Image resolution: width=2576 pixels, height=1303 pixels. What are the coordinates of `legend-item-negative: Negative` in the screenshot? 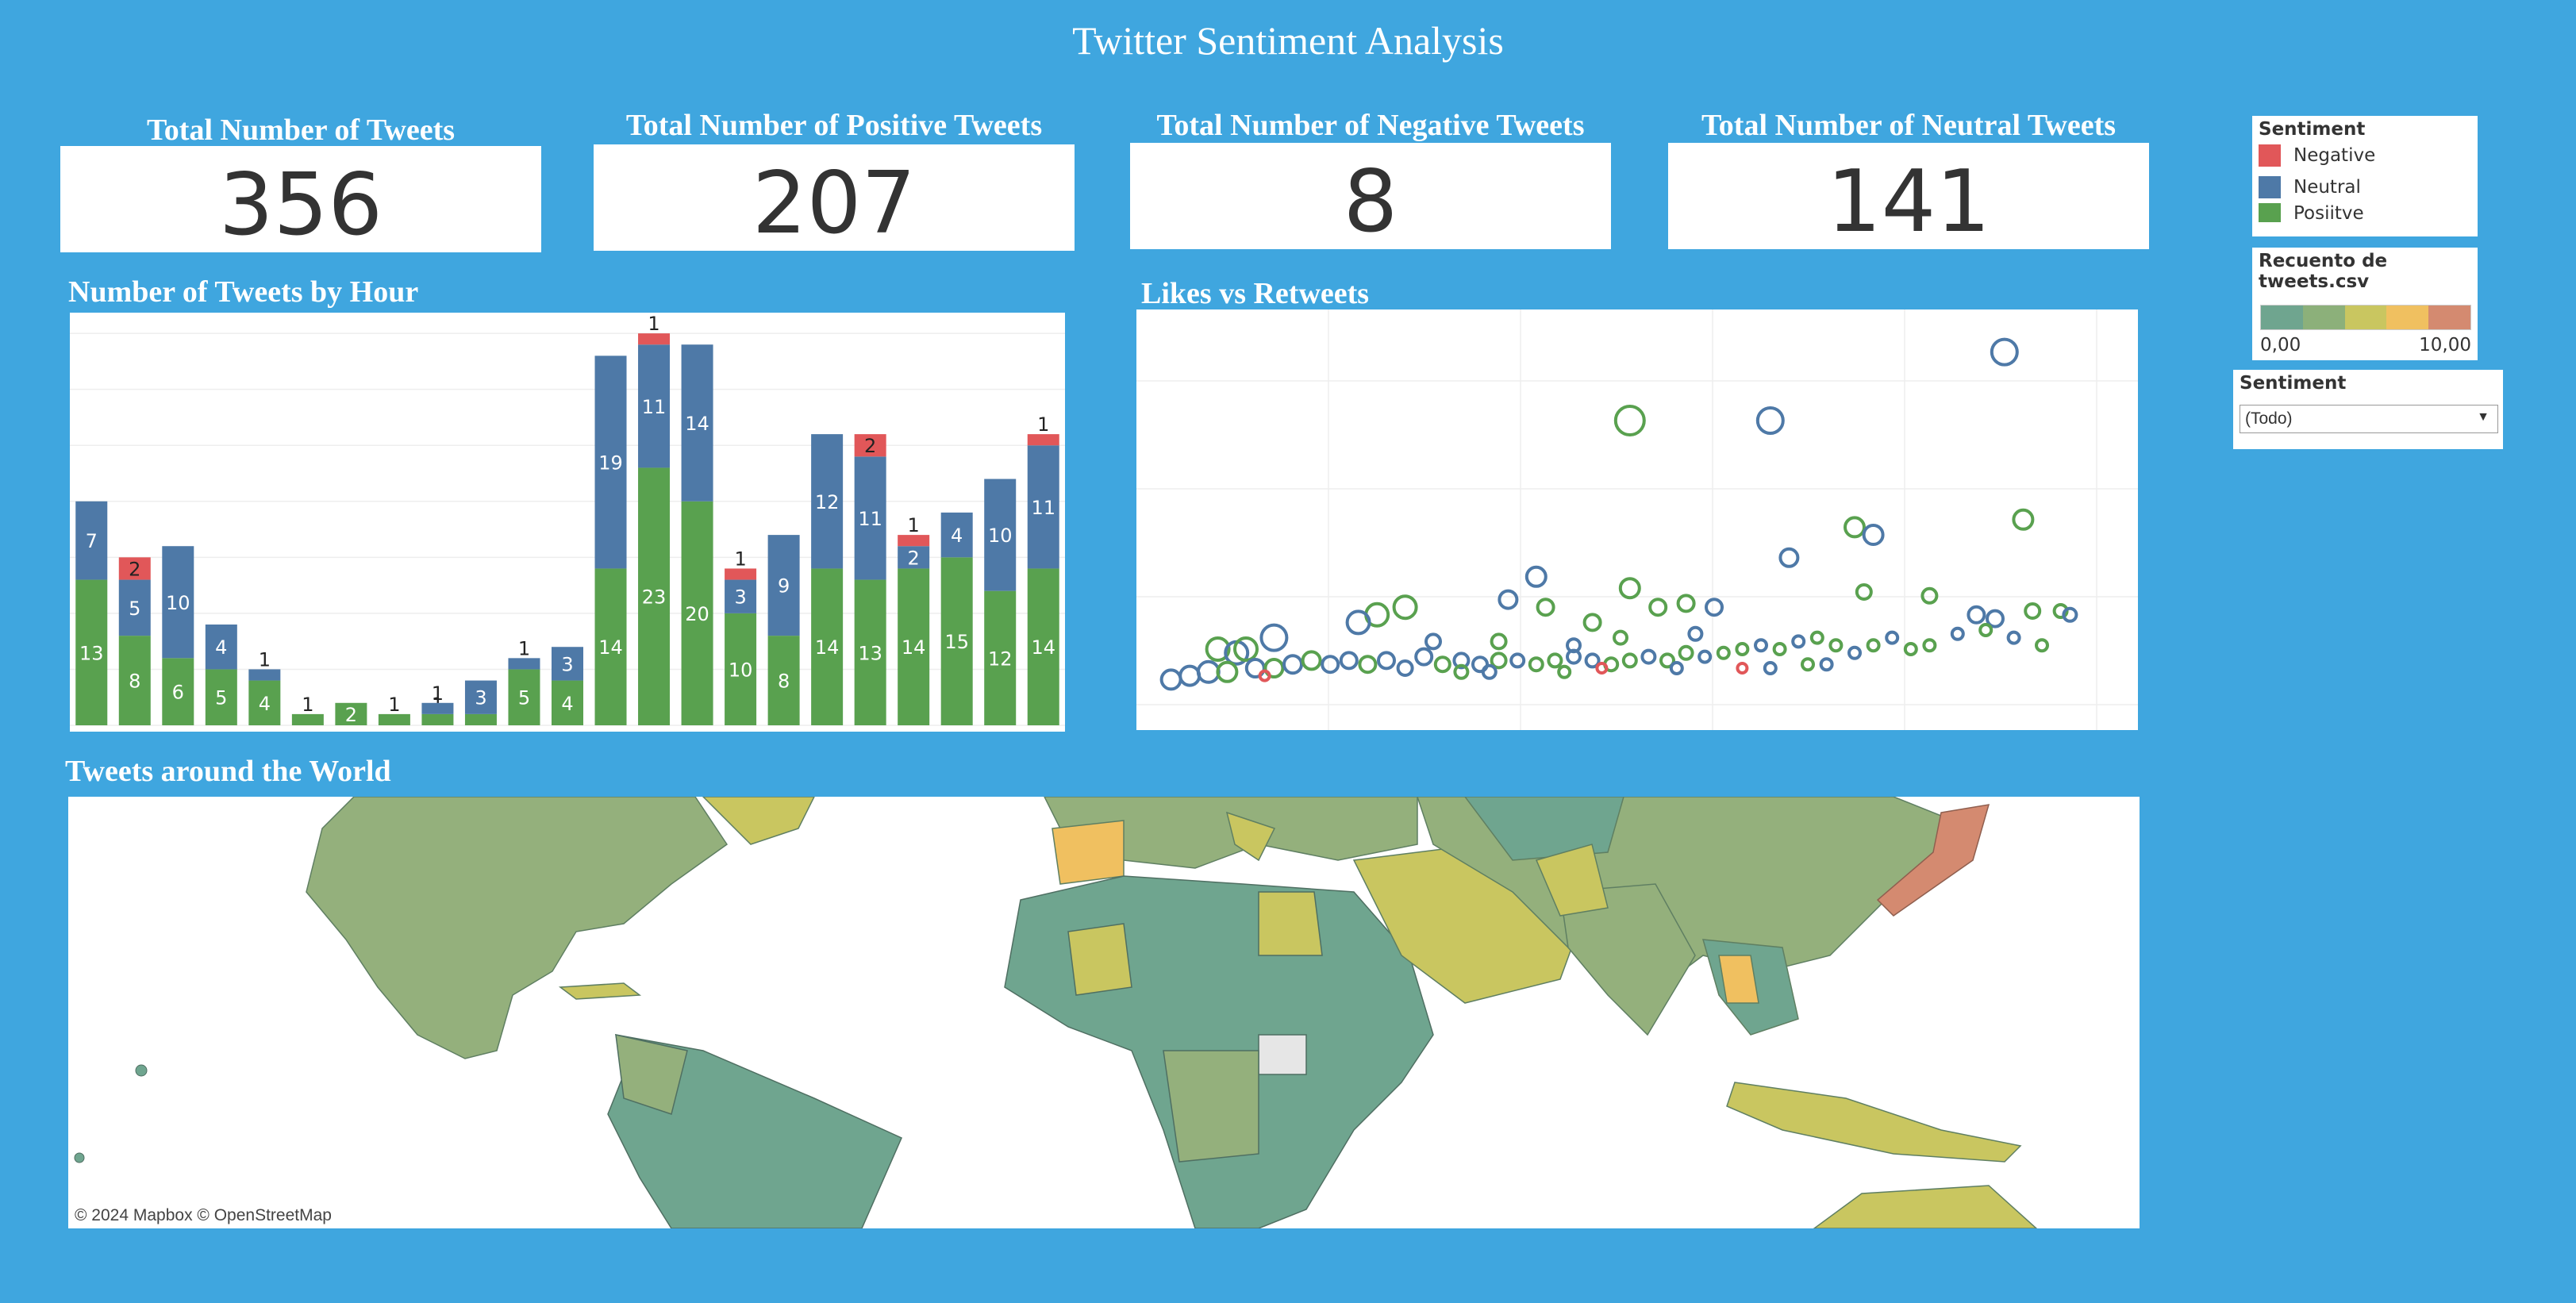 It's located at (2368, 155).